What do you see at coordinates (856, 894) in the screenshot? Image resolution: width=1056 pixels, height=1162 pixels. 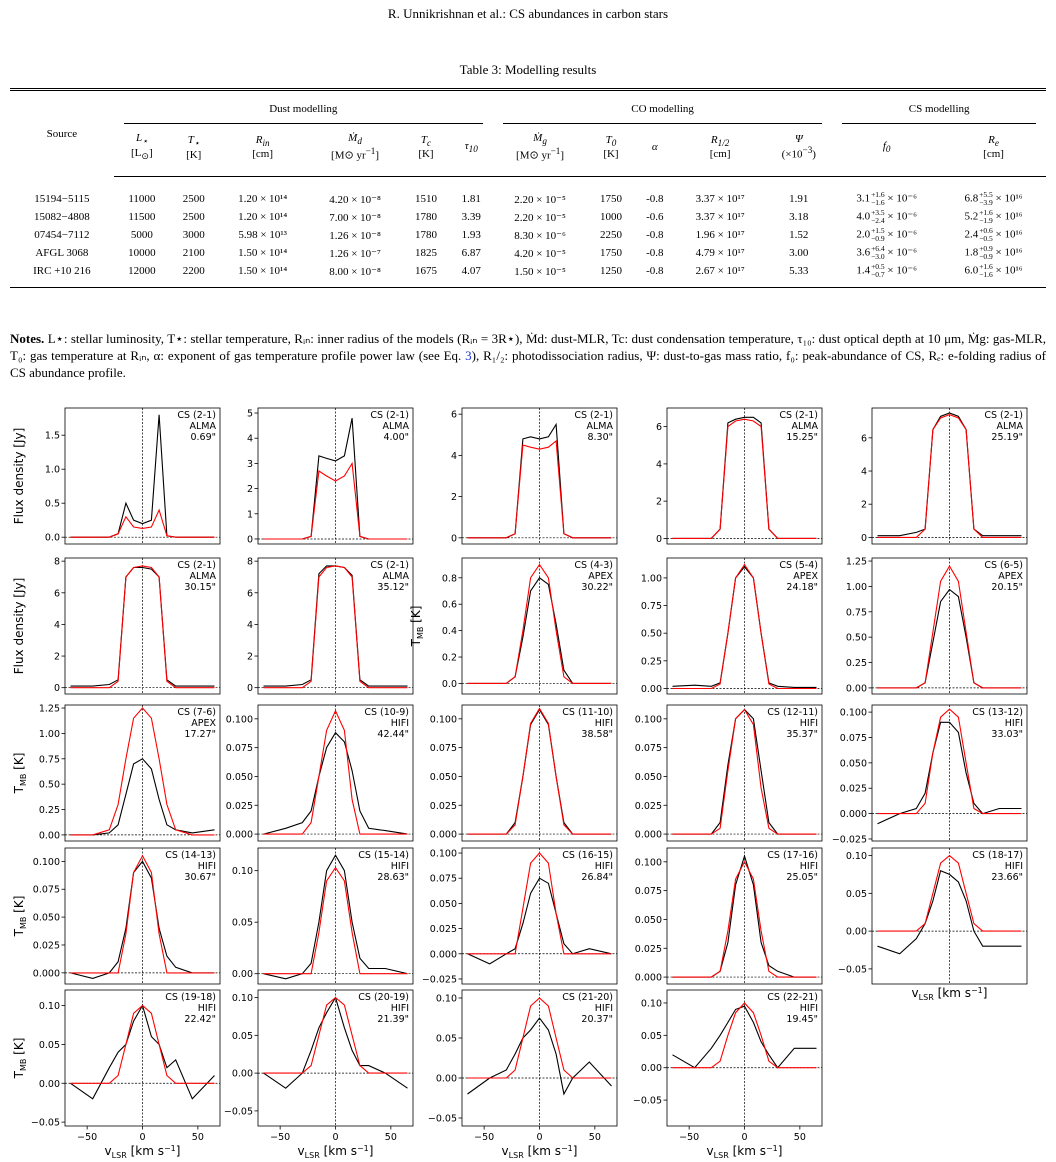 I see `y-tick-label: 0.05` at bounding box center [856, 894].